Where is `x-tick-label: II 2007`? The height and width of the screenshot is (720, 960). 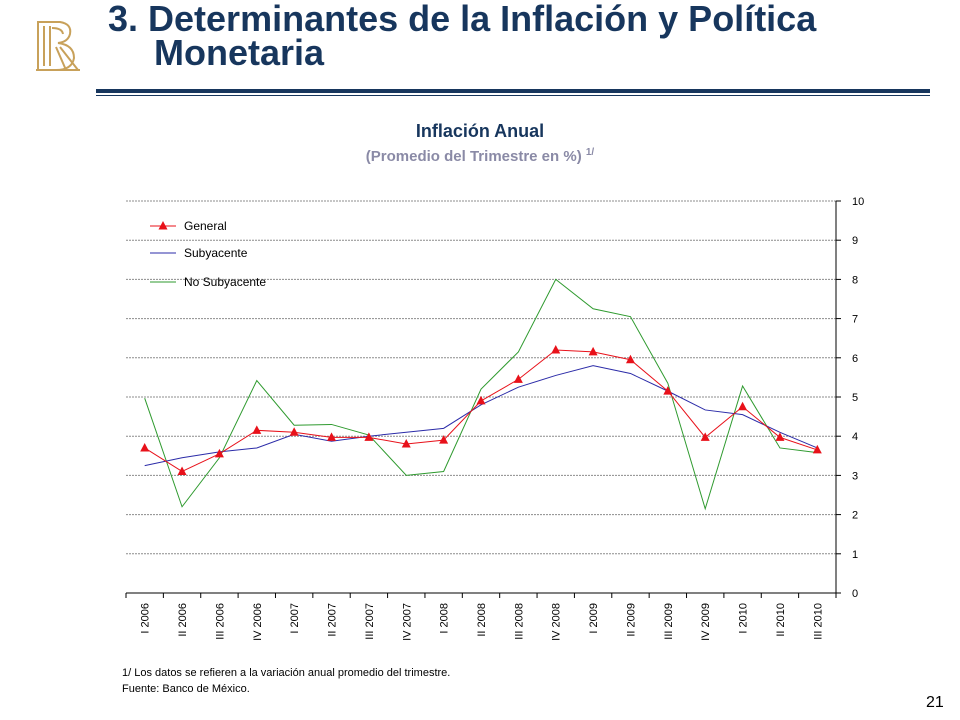
x-tick-label: II 2007 is located at coordinates (333, 620).